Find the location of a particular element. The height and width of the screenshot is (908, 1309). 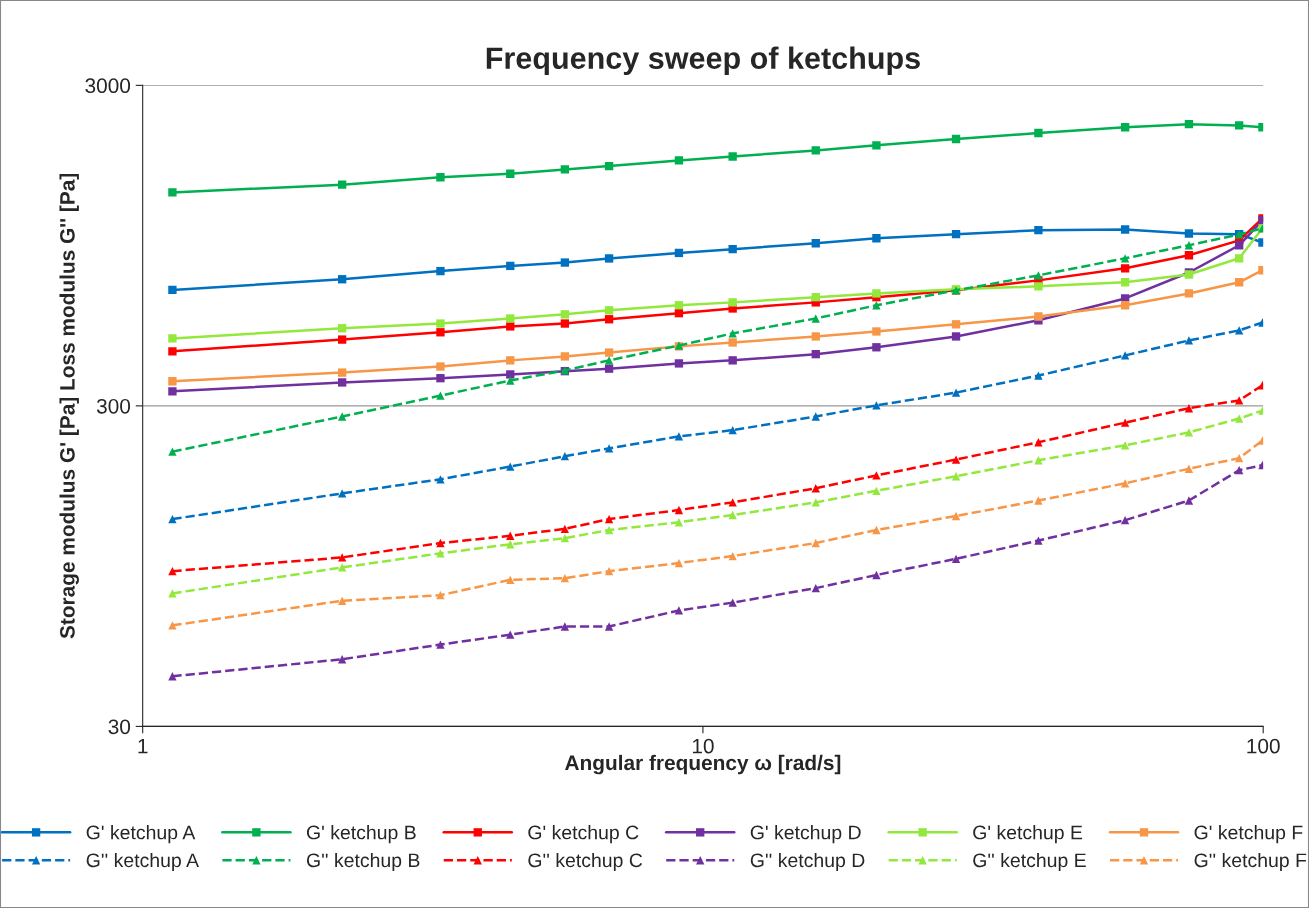

x-tick-label: 10 is located at coordinates (703, 746).